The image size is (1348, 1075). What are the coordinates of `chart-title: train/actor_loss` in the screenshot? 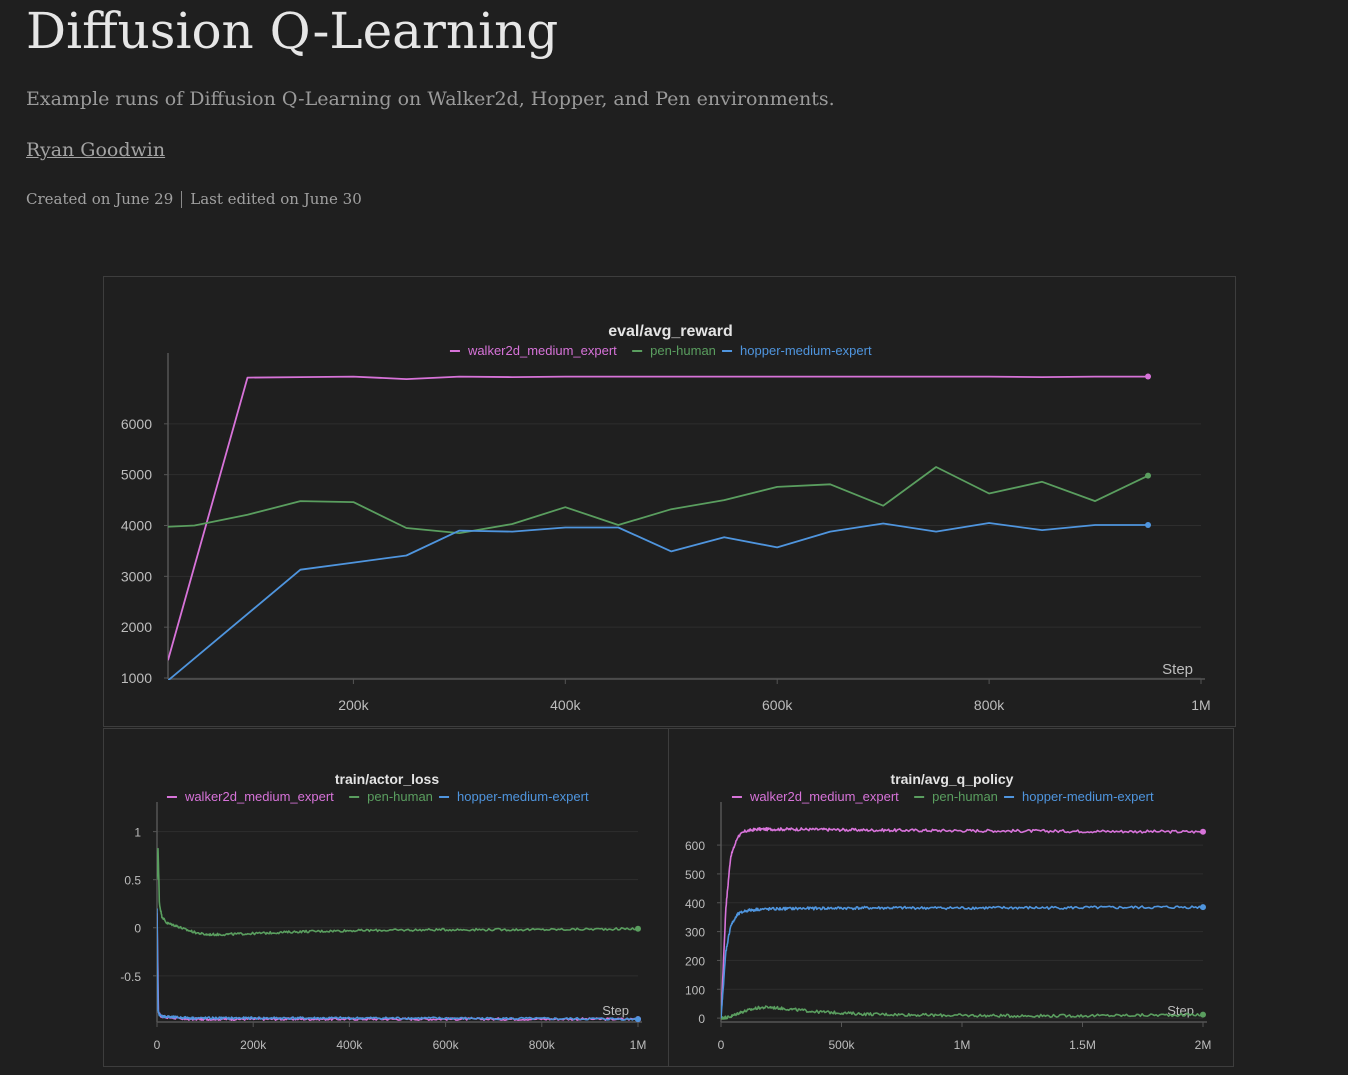 It's located at (387, 779).